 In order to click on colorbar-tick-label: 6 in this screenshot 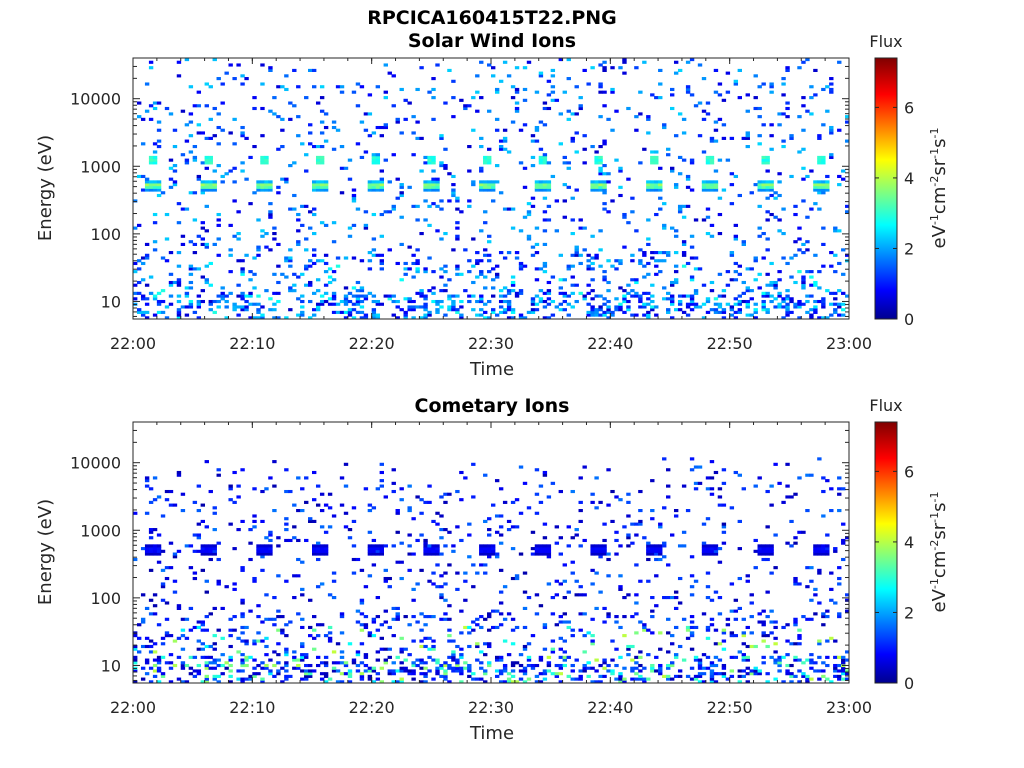, I will do `click(909, 107)`.